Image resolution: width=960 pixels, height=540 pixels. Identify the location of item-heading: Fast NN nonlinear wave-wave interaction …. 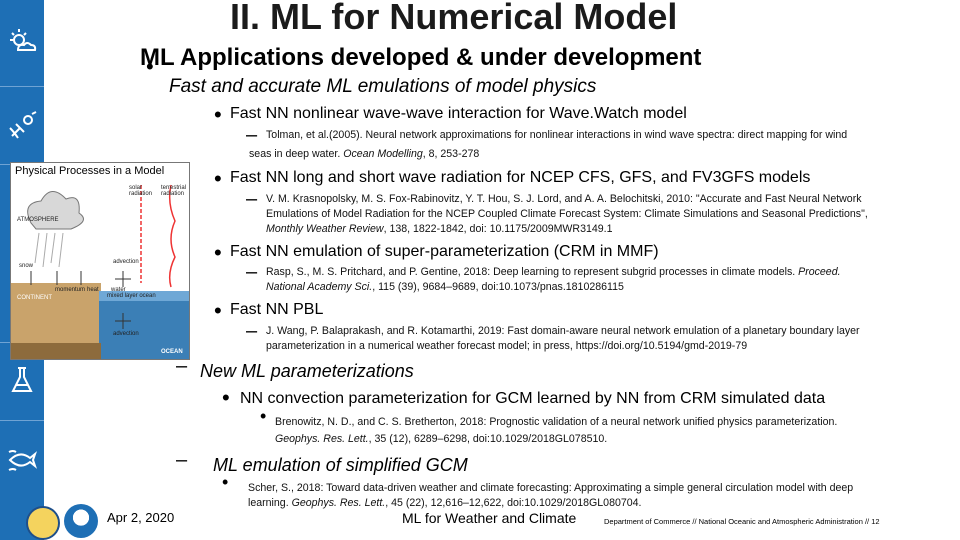
(458, 113).